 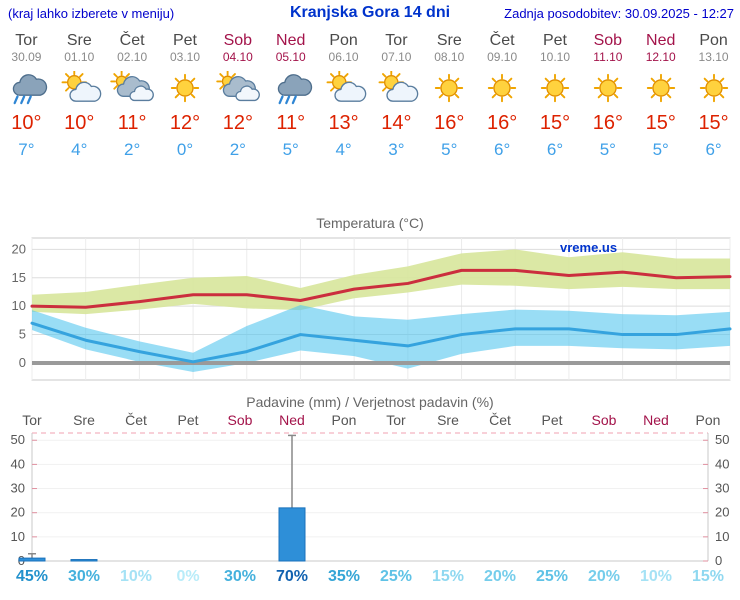 What do you see at coordinates (19, 248) in the screenshot?
I see `y-axis-tick-label: 20` at bounding box center [19, 248].